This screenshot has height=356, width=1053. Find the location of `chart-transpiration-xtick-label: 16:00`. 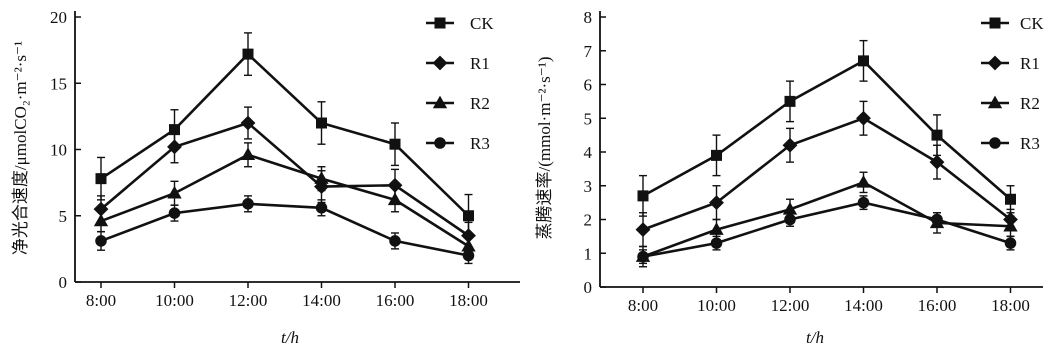

chart-transpiration-xtick-label: 16:00 is located at coordinates (937, 305).